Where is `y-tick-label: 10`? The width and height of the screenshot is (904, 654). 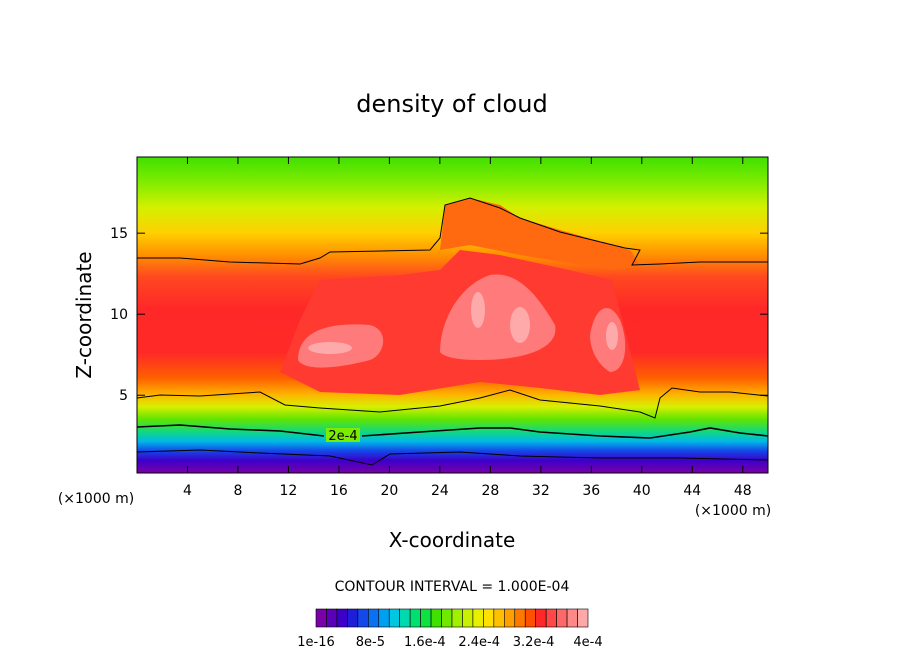 y-tick-label: 10 is located at coordinates (119, 315).